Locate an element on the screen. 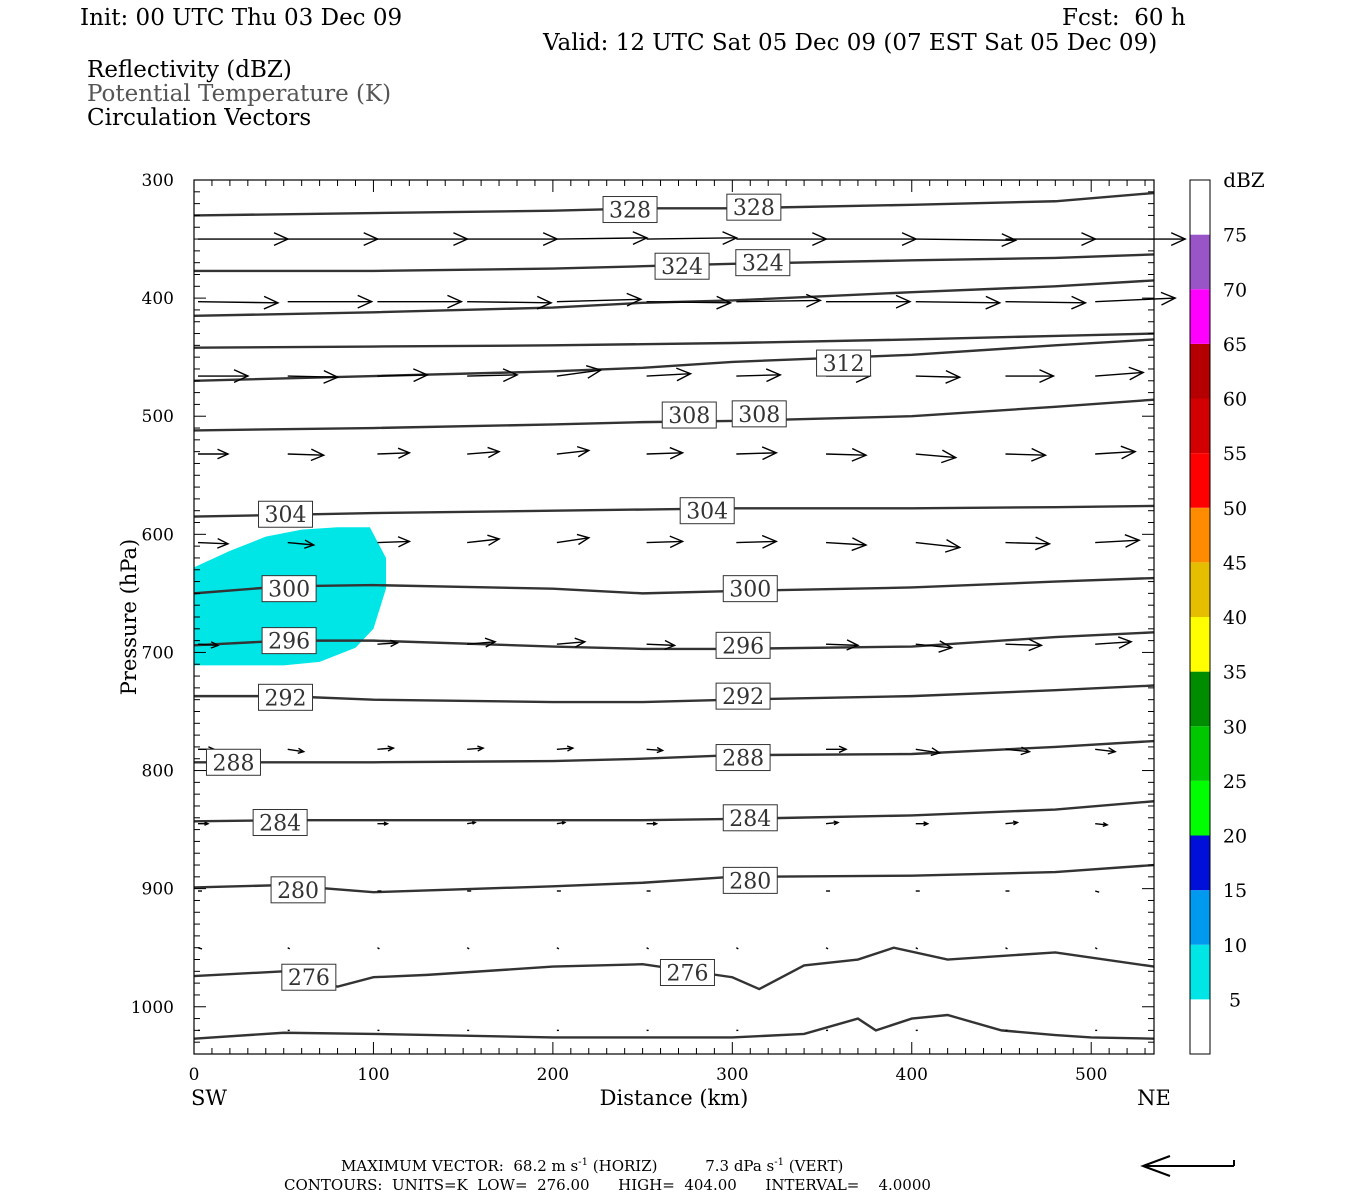 The height and width of the screenshot is (1200, 1350). contour-label: 292 is located at coordinates (743, 696).